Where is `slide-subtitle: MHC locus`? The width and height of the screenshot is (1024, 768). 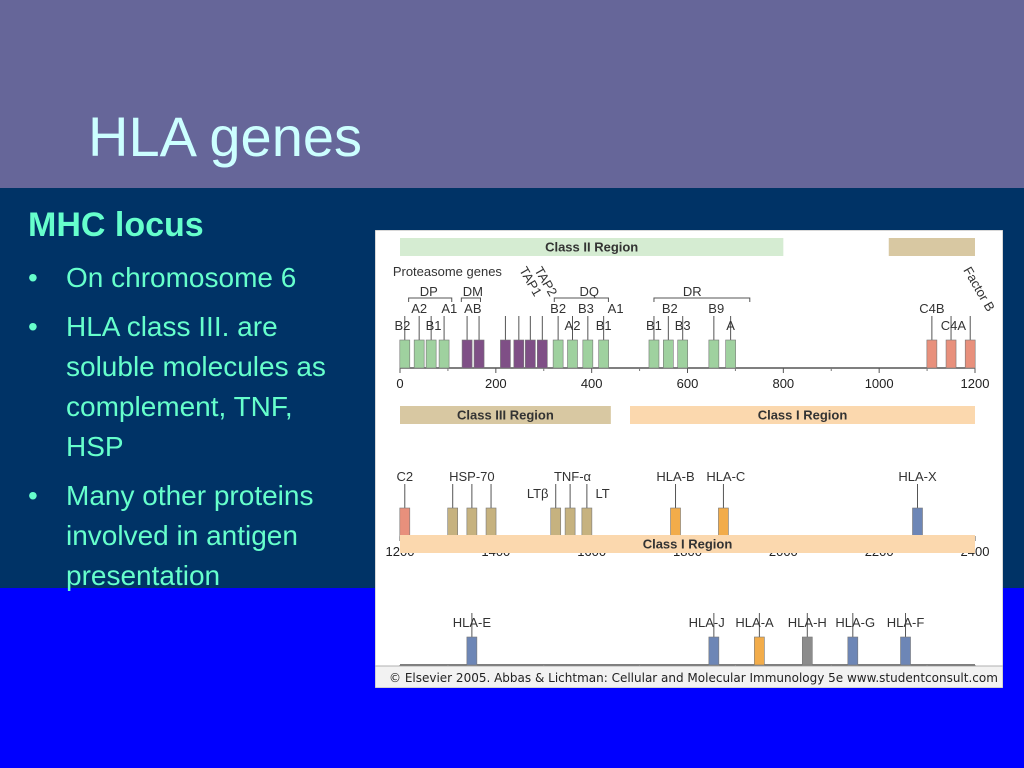 slide-subtitle: MHC locus is located at coordinates (116, 225).